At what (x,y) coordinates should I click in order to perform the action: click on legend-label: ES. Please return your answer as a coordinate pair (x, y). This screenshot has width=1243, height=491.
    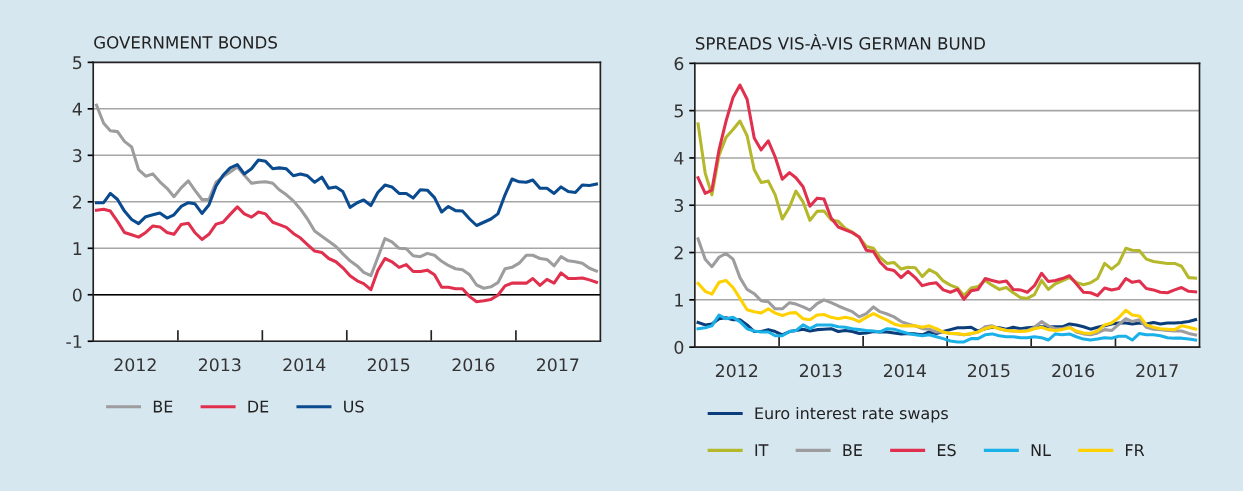
    Looking at the image, I should click on (946, 450).